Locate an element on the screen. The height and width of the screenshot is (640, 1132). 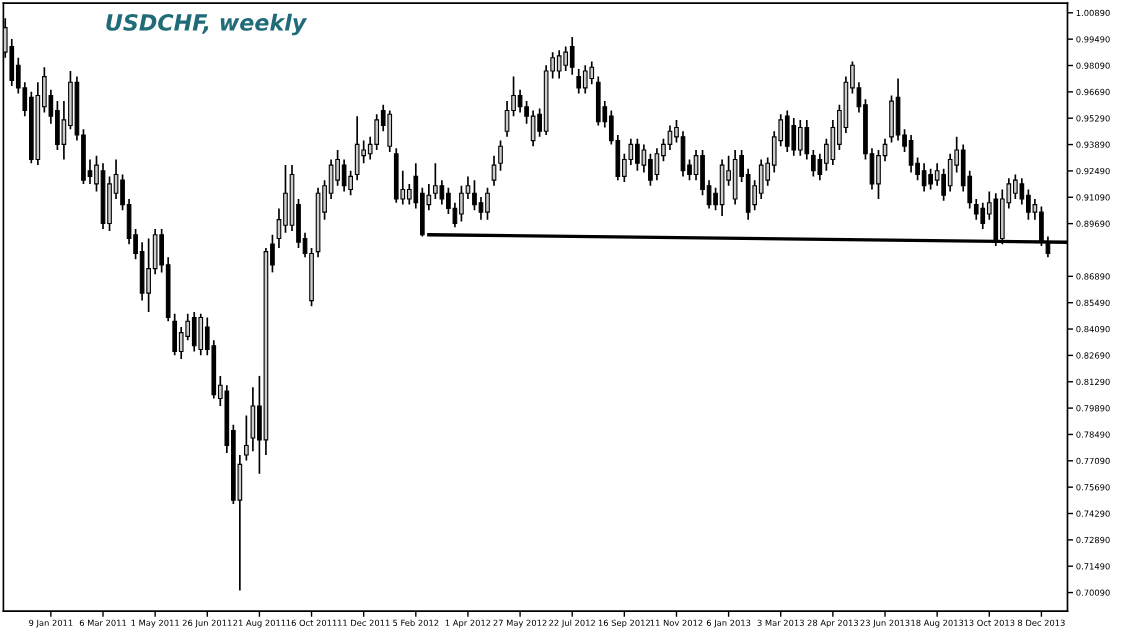
chart-title: USDCHF, weekly is located at coordinates (207, 24).